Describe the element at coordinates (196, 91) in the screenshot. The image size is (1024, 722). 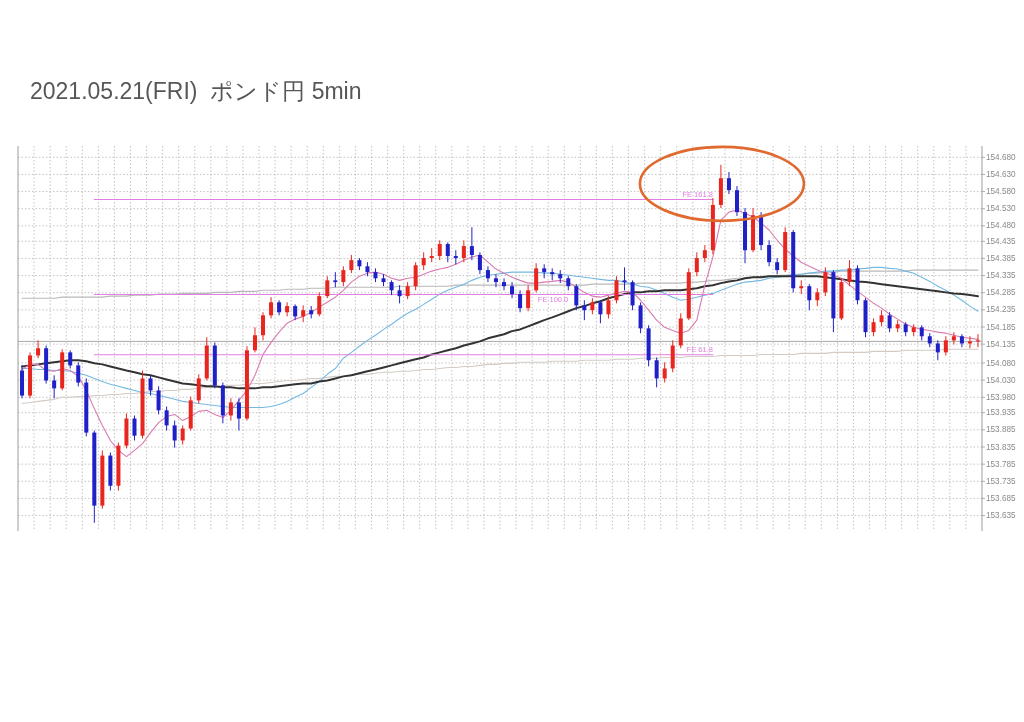
I see `title: 2021.05.21(FRI) ポンド円 5min` at that location.